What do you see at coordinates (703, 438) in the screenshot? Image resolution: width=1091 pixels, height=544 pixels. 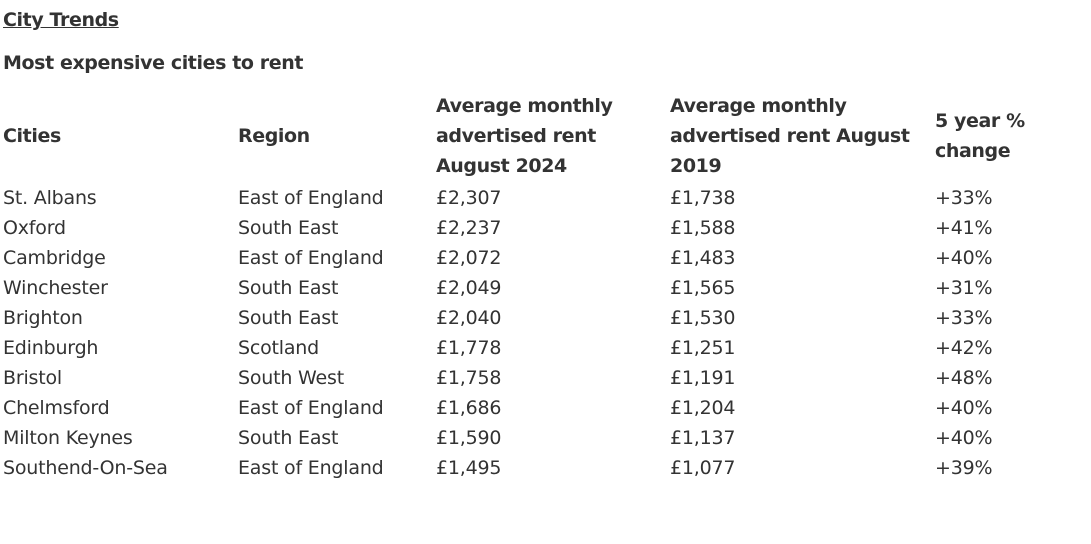 I see `rent-2019-cell: £1,137` at bounding box center [703, 438].